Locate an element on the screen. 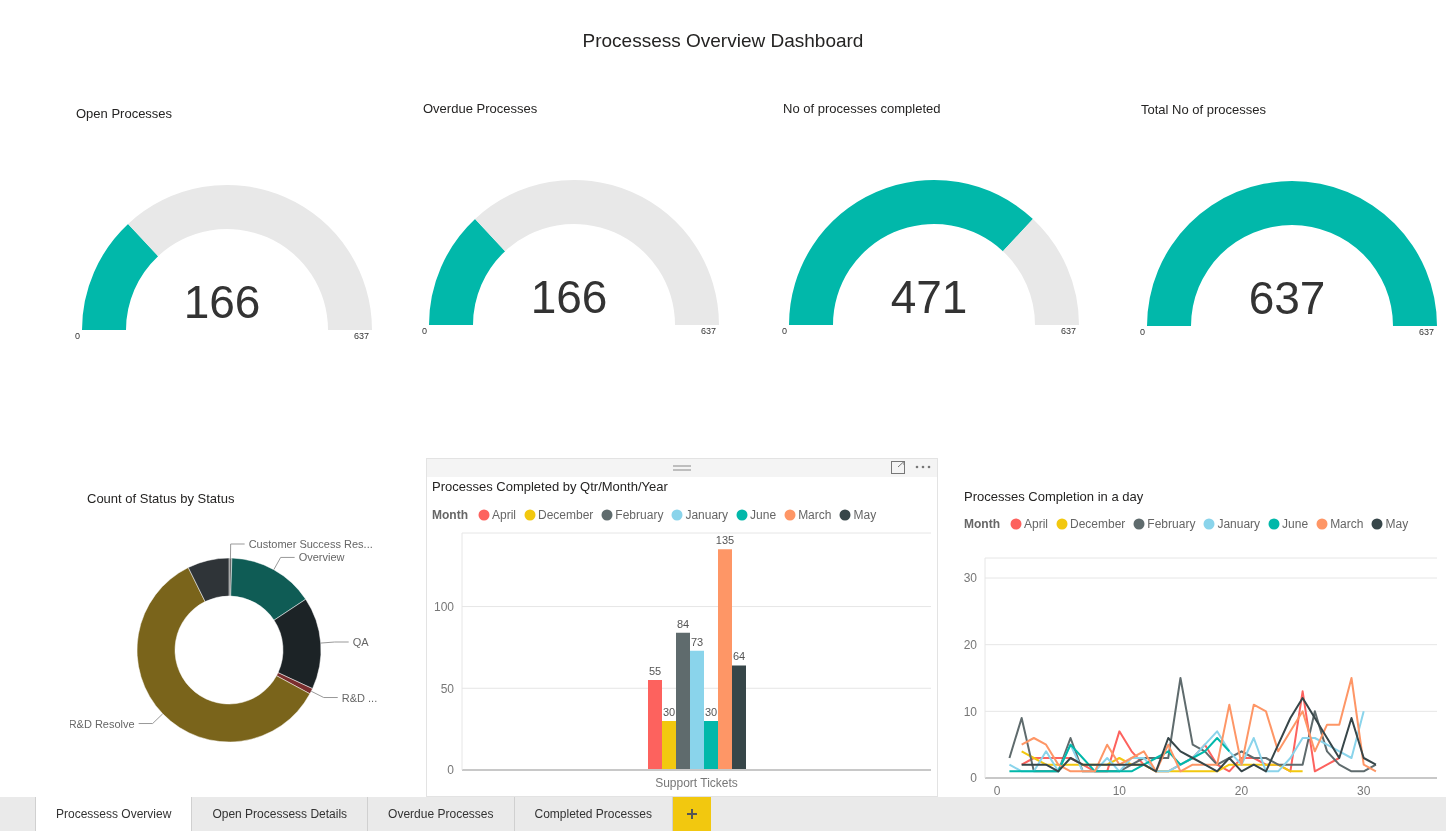 The height and width of the screenshot is (831, 1446). x-tick-label: 10 is located at coordinates (1119, 790).